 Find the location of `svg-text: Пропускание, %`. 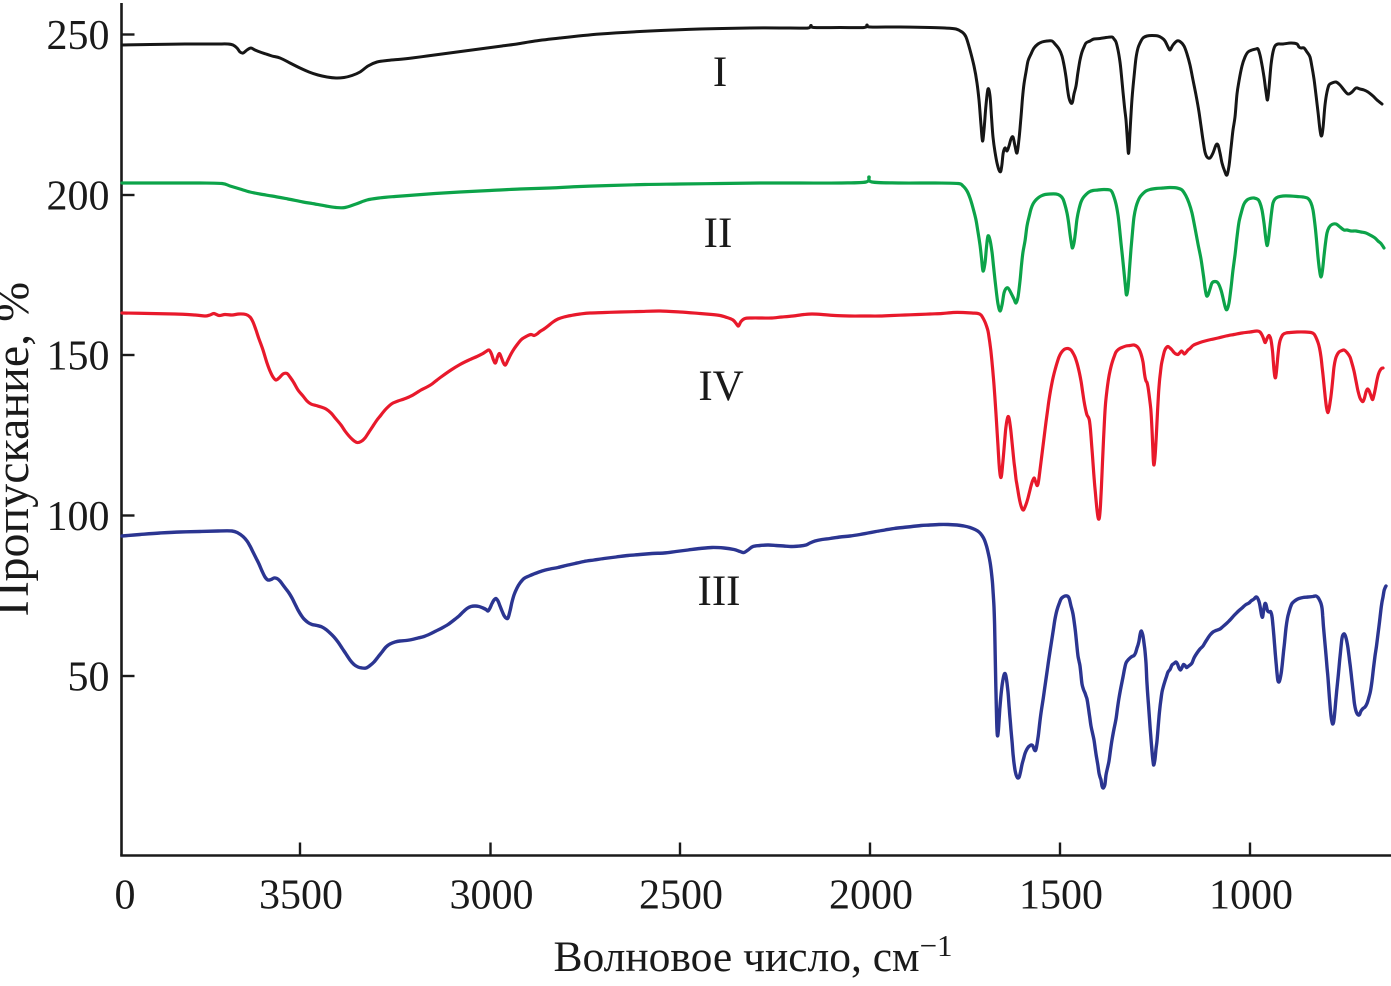

svg-text: Пропускание, % is located at coordinates (19, 449).